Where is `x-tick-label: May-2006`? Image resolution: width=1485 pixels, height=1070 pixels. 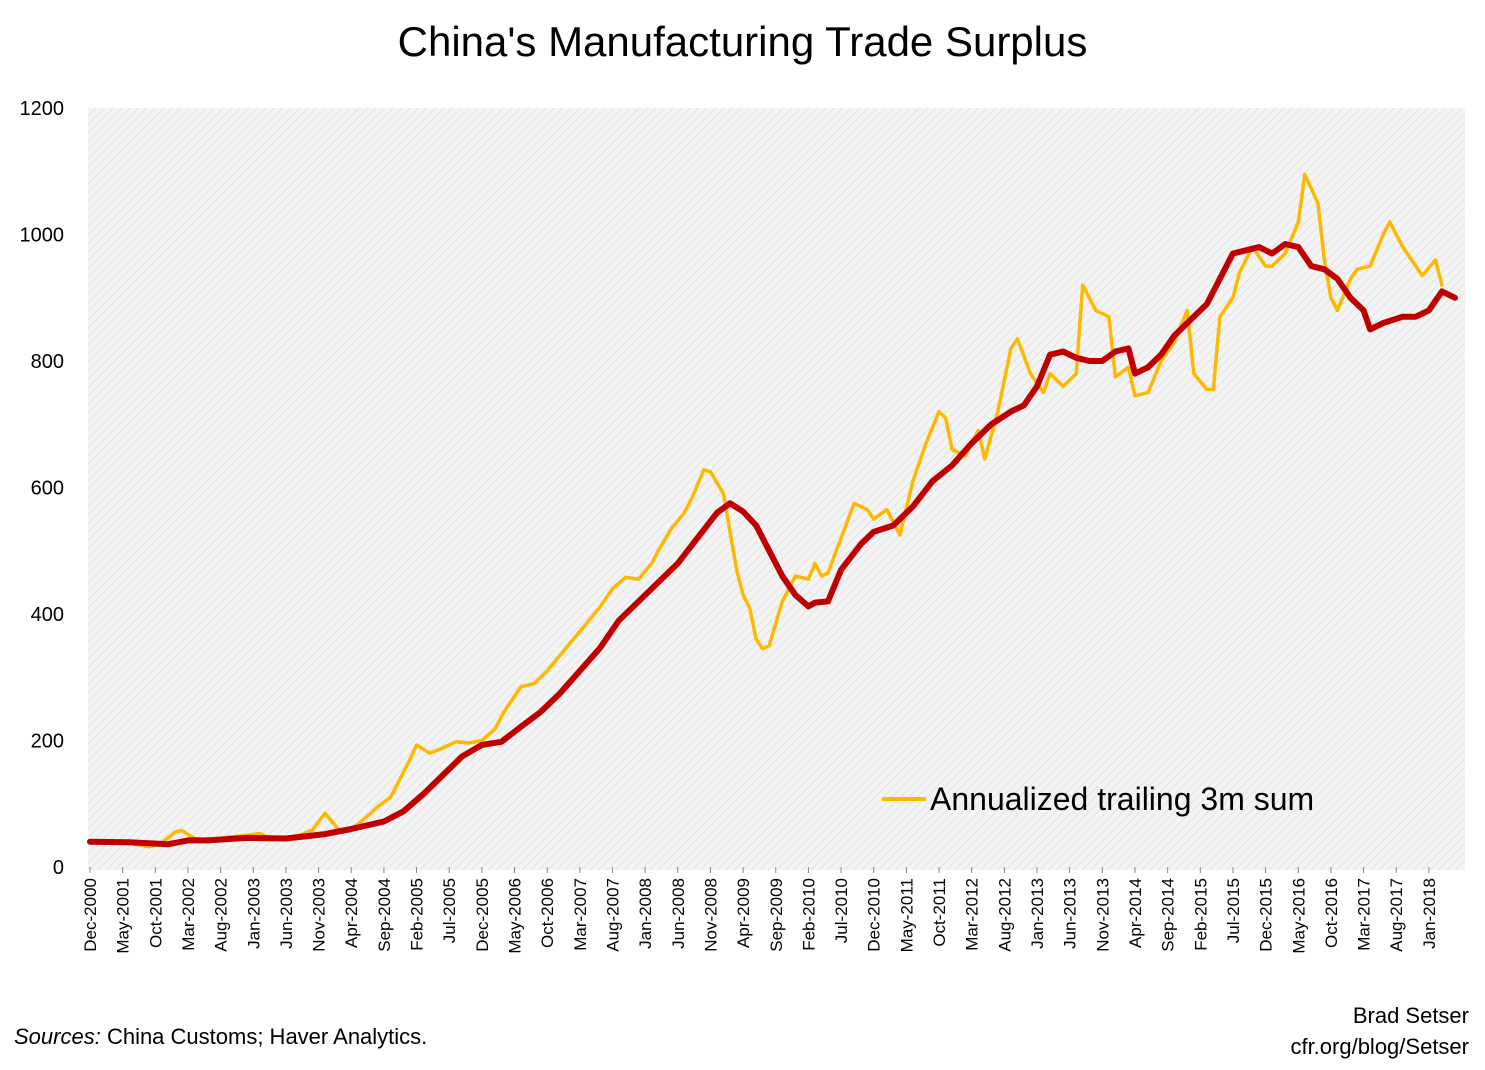
x-tick-label: May-2006 is located at coordinates (515, 916).